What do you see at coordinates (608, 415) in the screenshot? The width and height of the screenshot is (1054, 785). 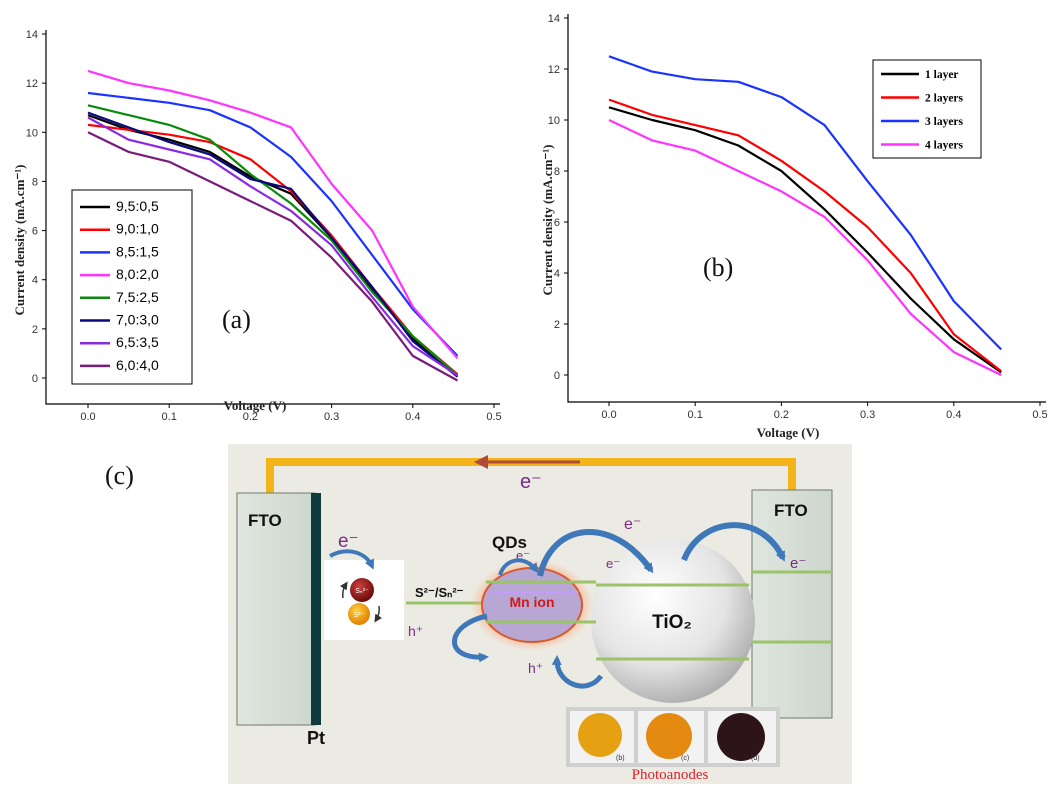 I see `chart-b-xtick-label: 0.0` at bounding box center [608, 415].